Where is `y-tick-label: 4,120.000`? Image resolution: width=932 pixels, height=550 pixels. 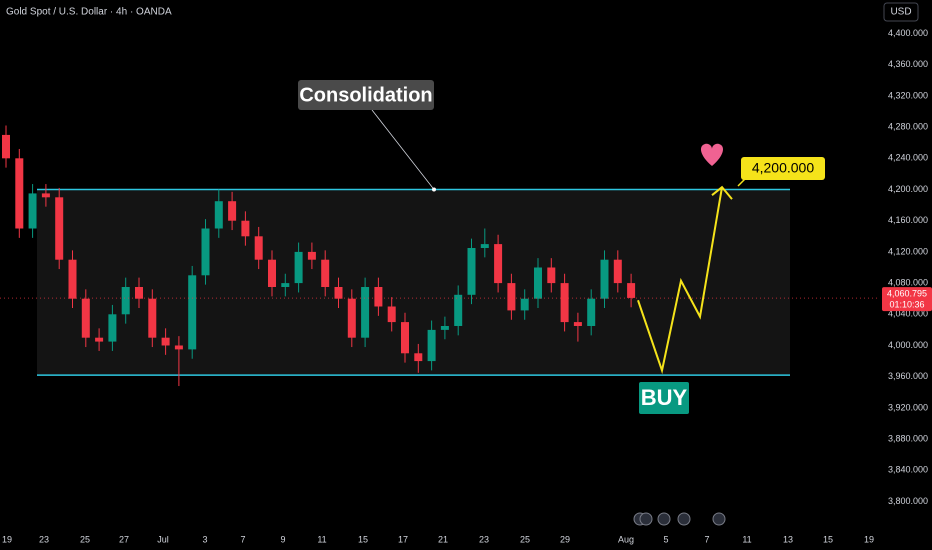 y-tick-label: 4,120.000 is located at coordinates (908, 251).